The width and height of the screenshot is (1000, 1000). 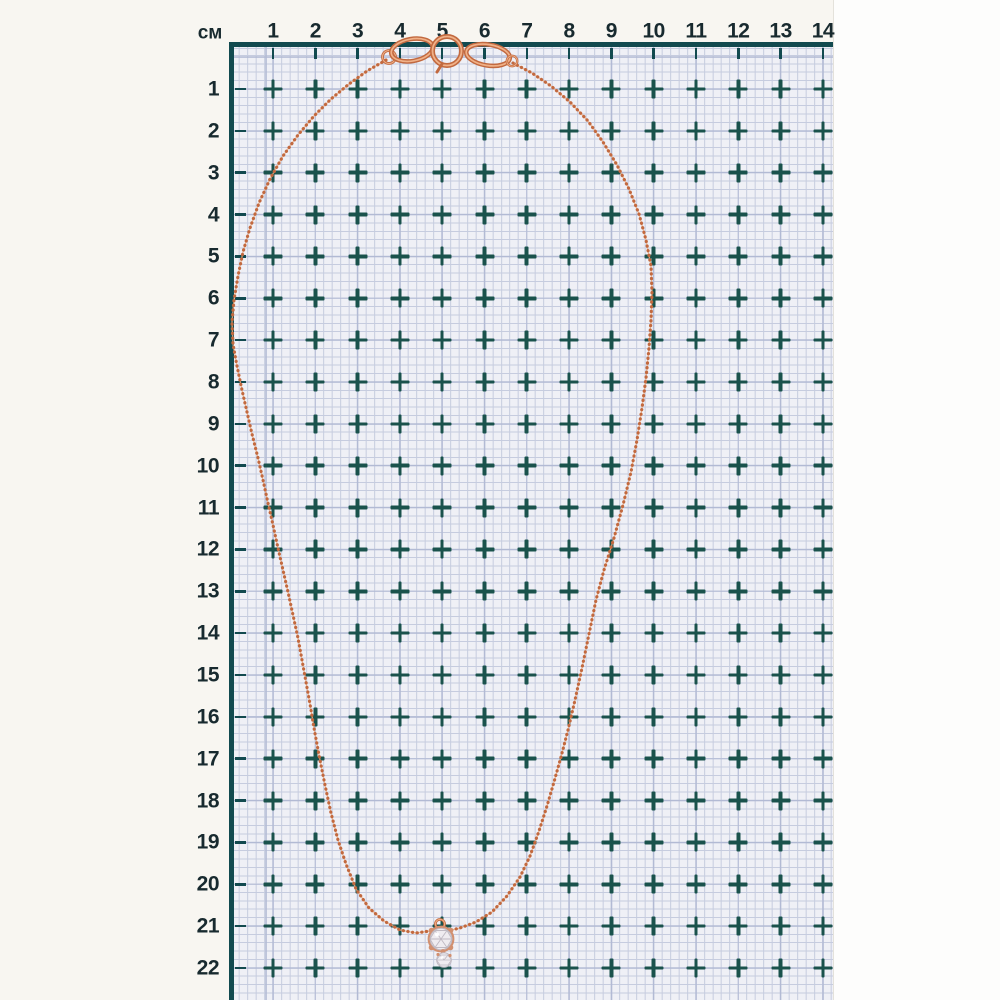 What do you see at coordinates (780, 31) in the screenshot?
I see `ruler-top-label: 13` at bounding box center [780, 31].